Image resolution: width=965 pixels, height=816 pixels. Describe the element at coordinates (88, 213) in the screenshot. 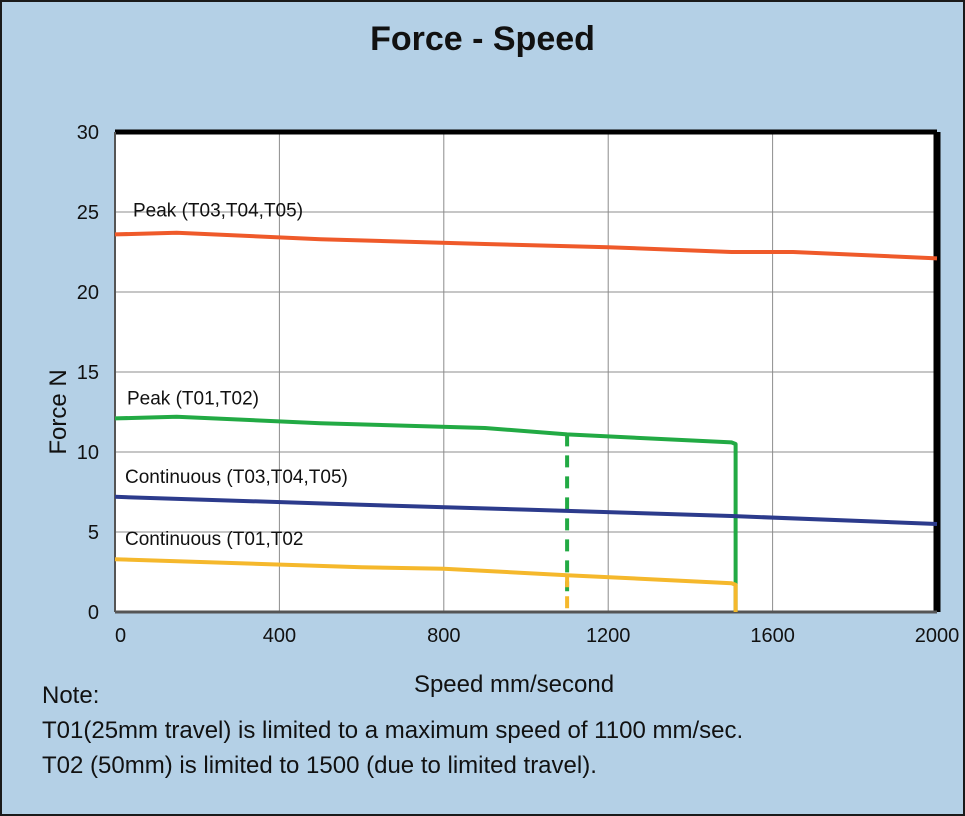

I see `y-tick-label: 25` at that location.